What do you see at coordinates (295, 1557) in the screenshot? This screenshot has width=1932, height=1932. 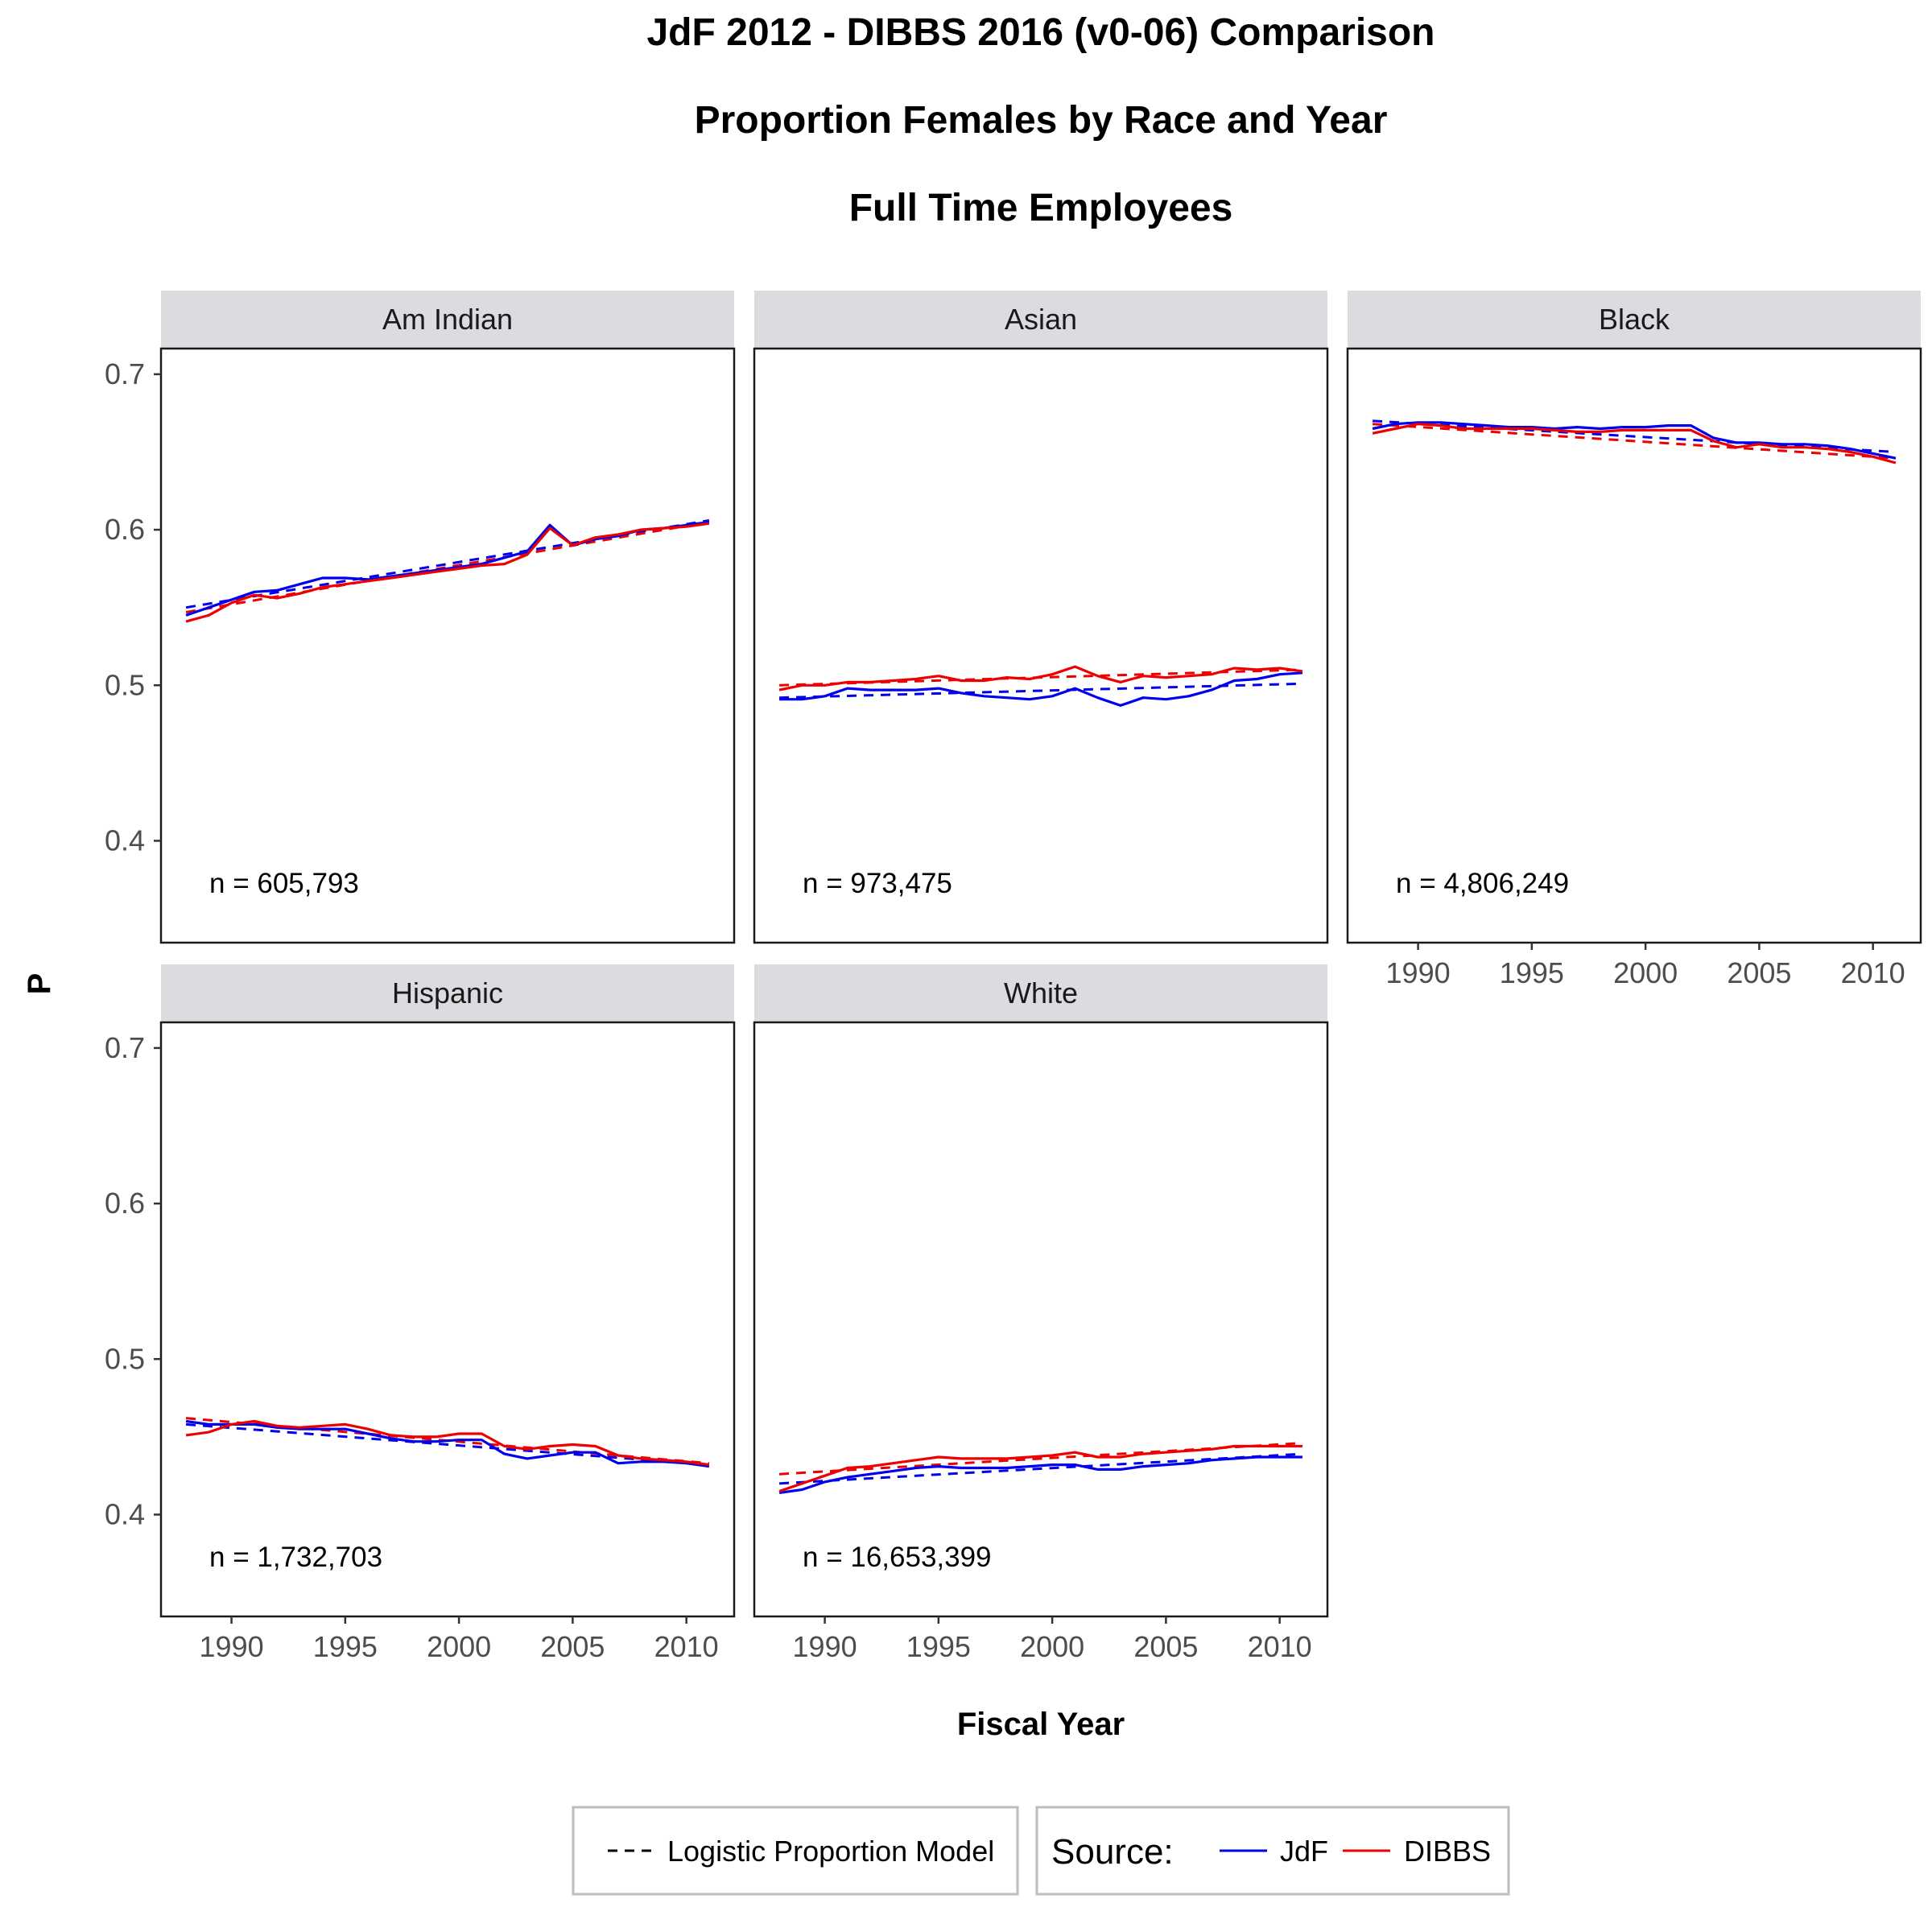 I see `panel-n-annotation: n = 1,732,703` at bounding box center [295, 1557].